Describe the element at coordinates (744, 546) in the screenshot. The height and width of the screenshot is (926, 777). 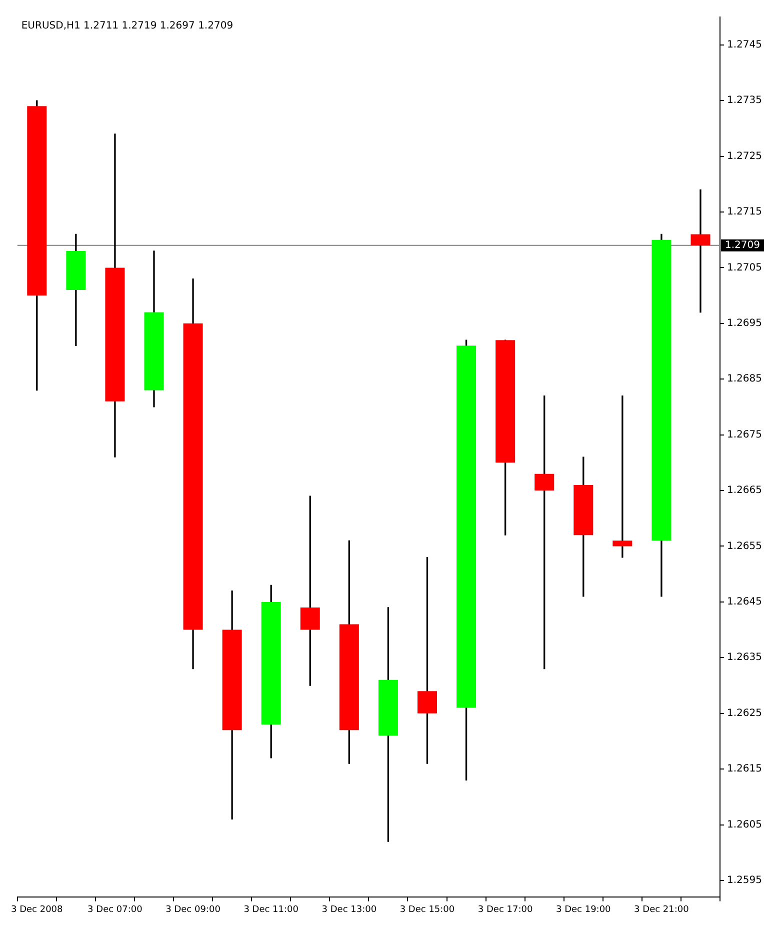
I see `y-tick-label: 1.2655` at that location.